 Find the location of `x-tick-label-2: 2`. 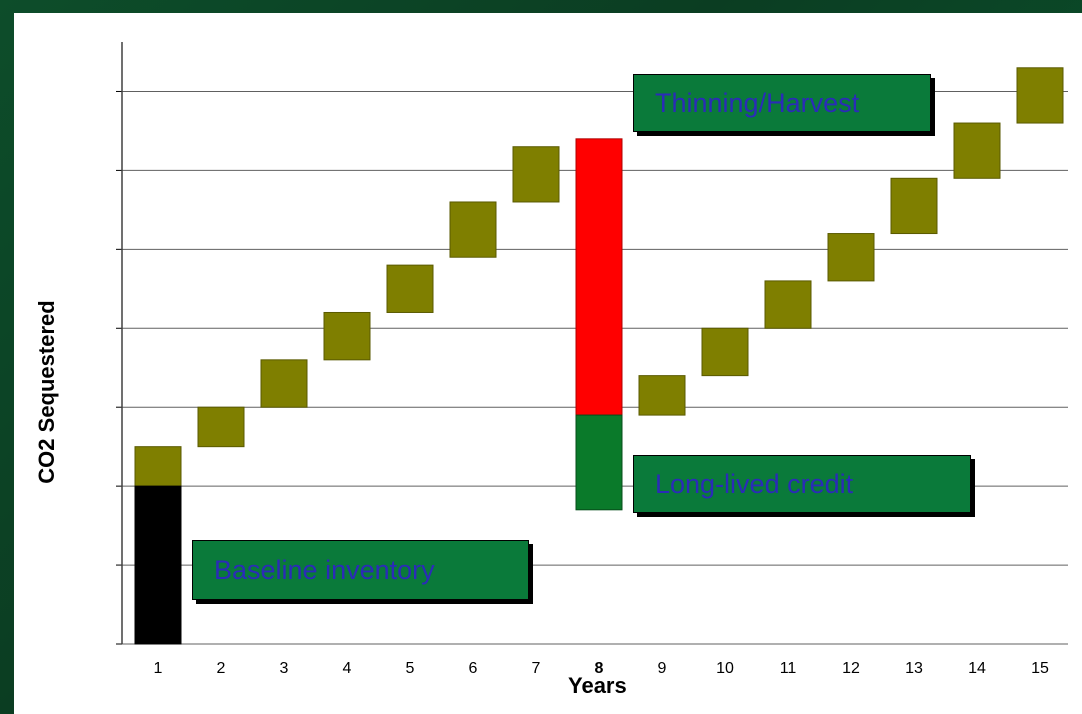

x-tick-label-2: 2 is located at coordinates (221, 668).